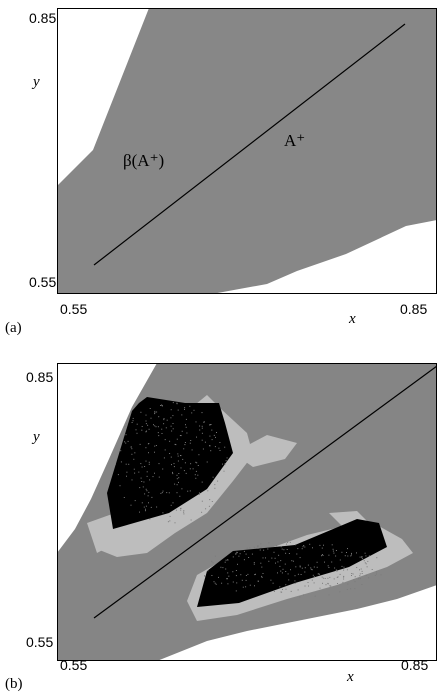 The image size is (445, 695). I want to click on attractor-lower, so click(292, 563).